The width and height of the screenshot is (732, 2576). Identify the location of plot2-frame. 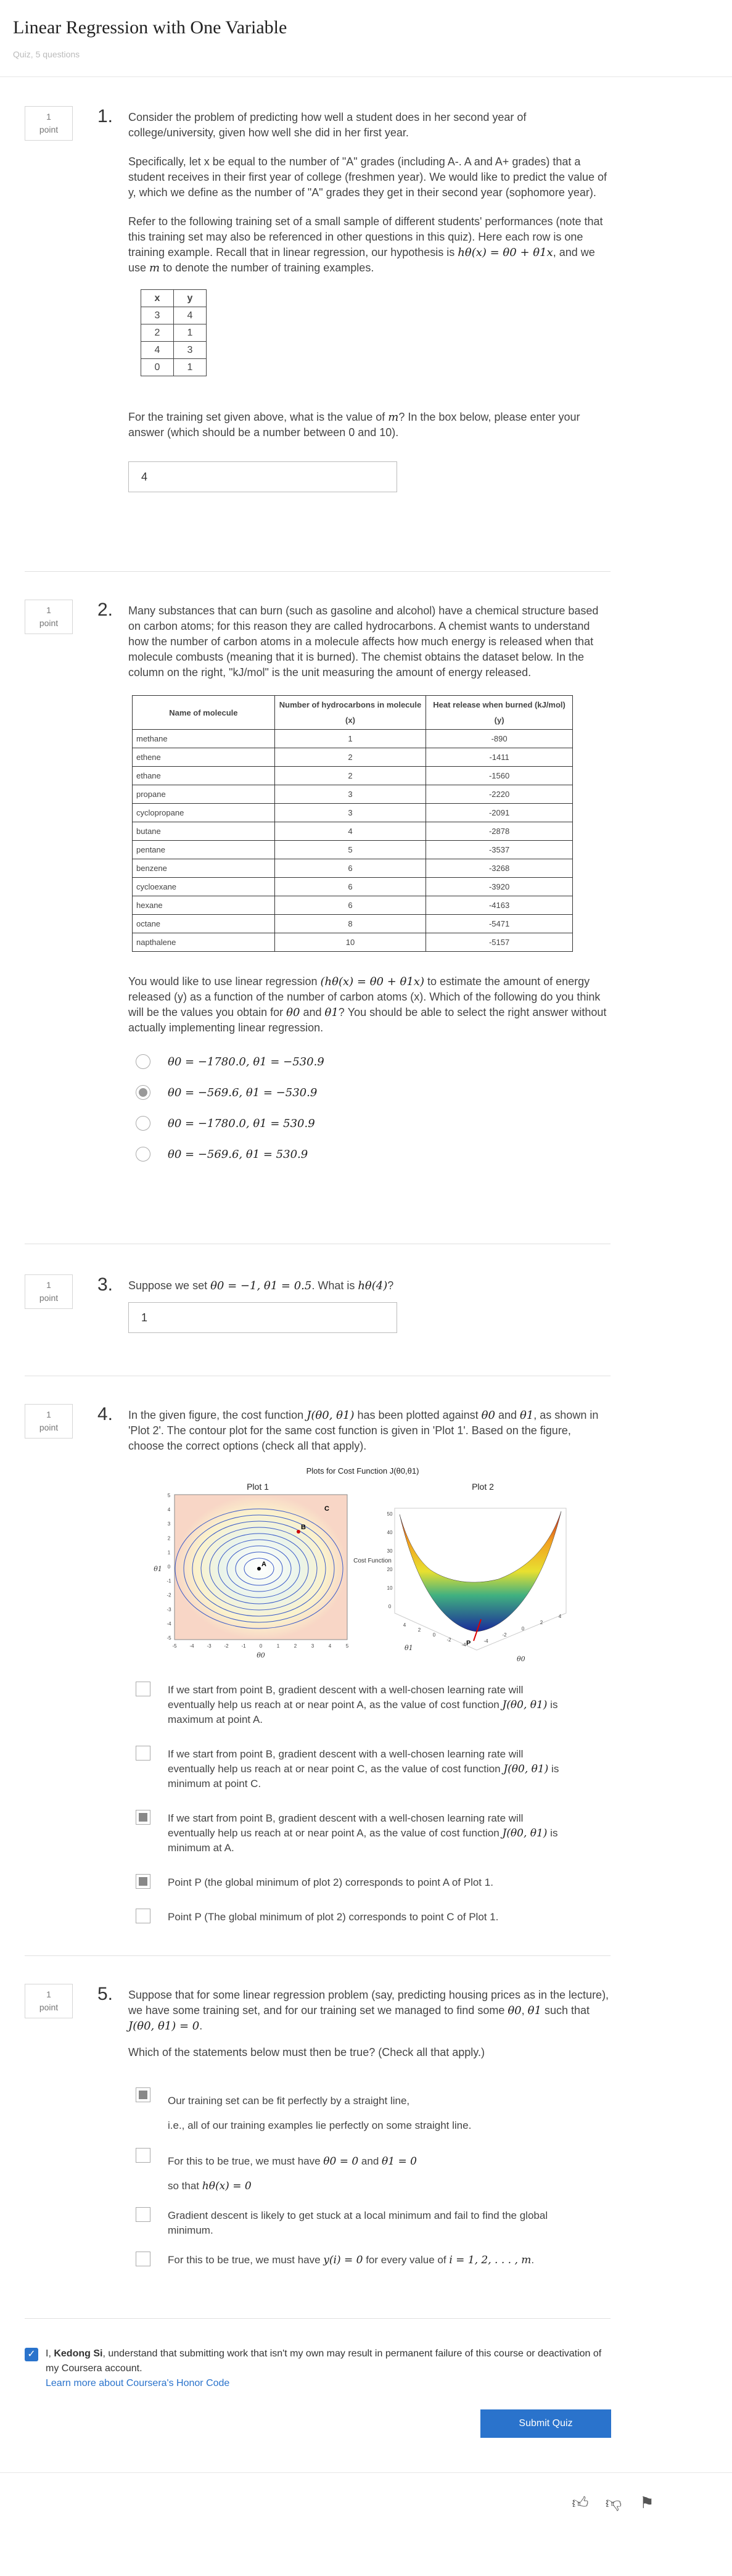
(480, 1580).